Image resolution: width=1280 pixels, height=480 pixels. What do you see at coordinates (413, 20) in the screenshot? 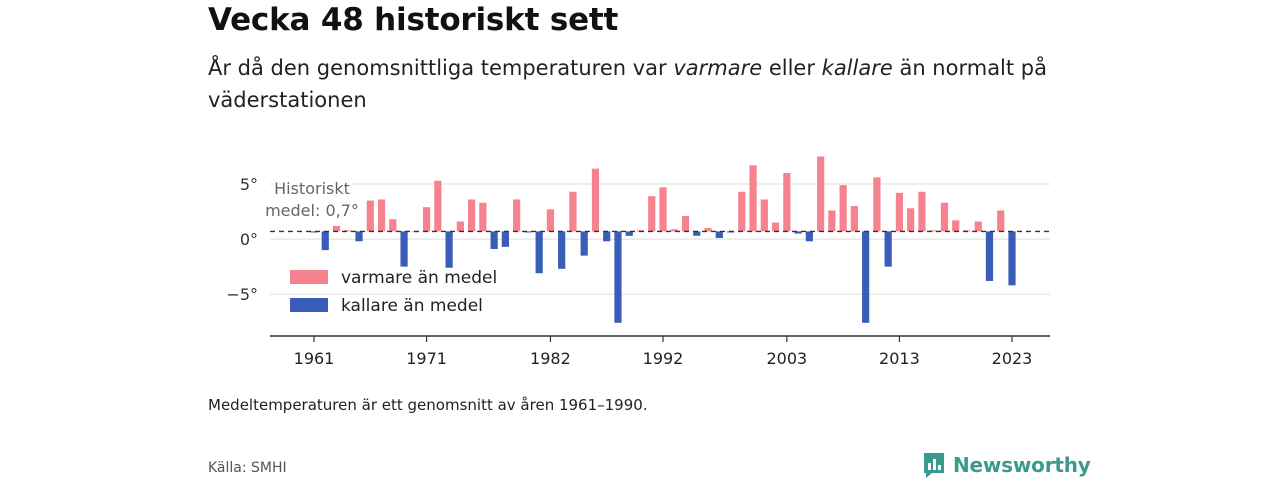
I see `chart-title: Vecka 48 historiskt sett` at bounding box center [413, 20].